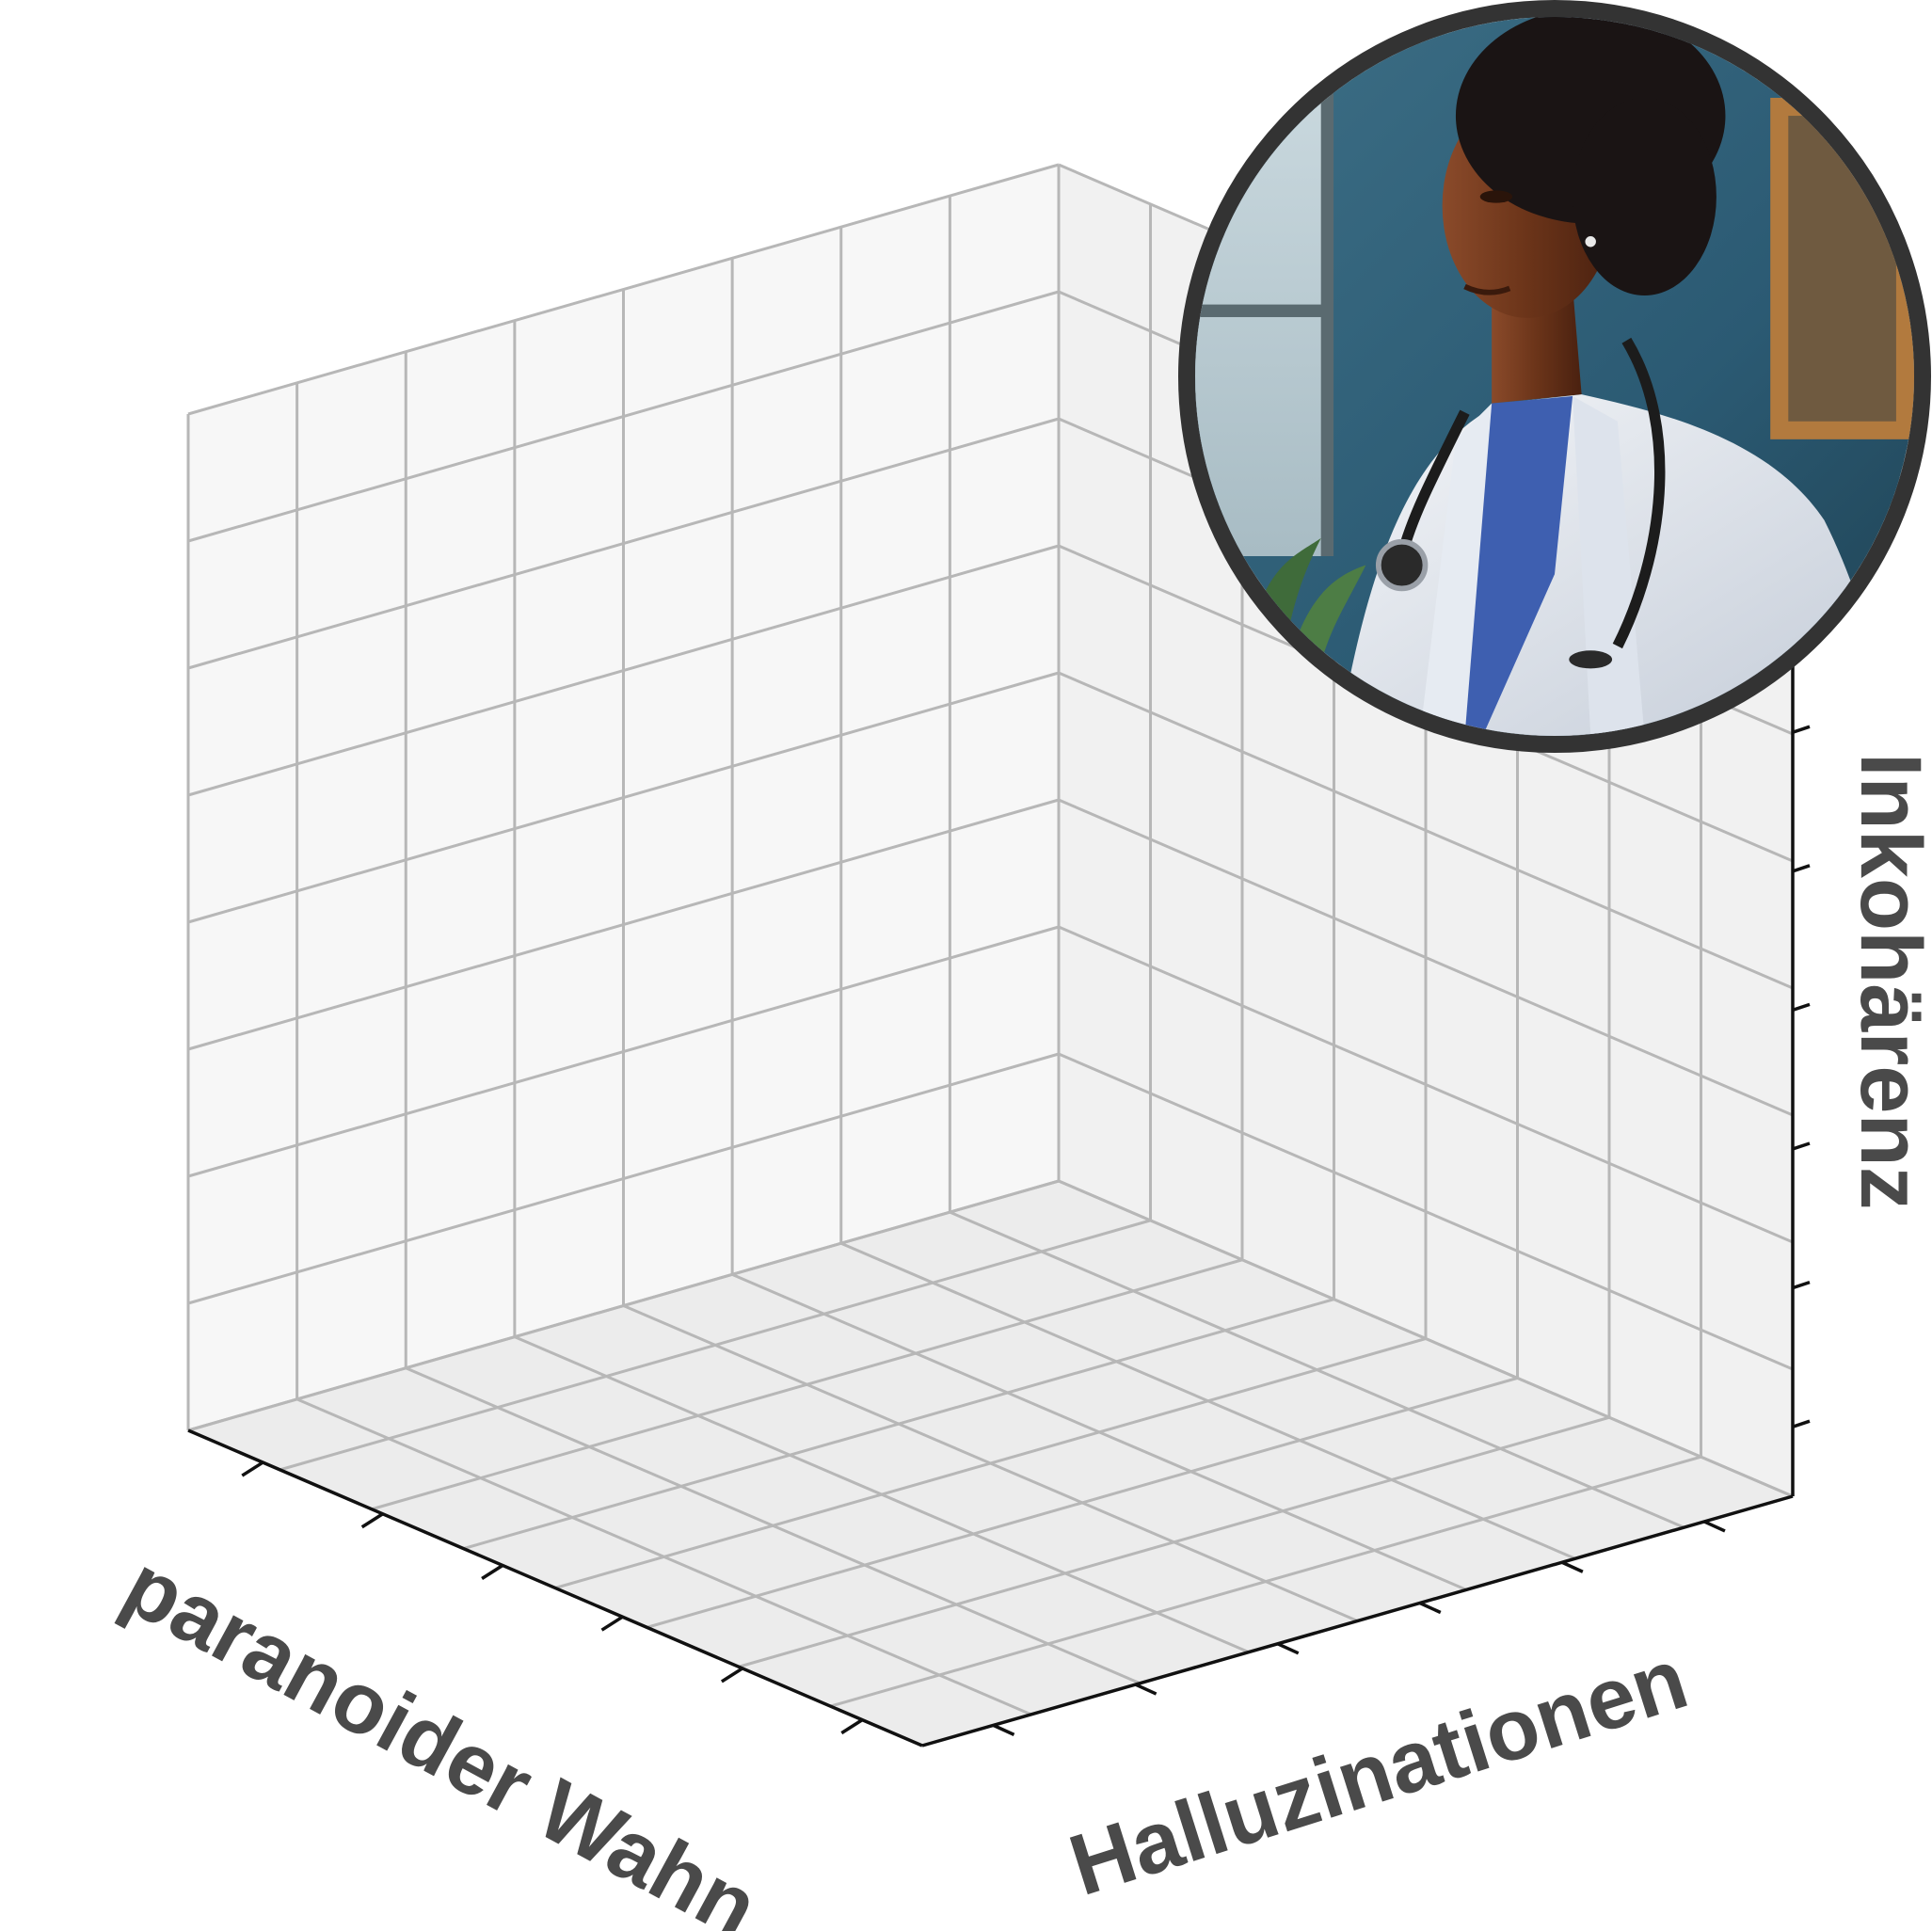 Image resolution: width=1932 pixels, height=1931 pixels. I want to click on y-axis-line, so click(1357, 1620).